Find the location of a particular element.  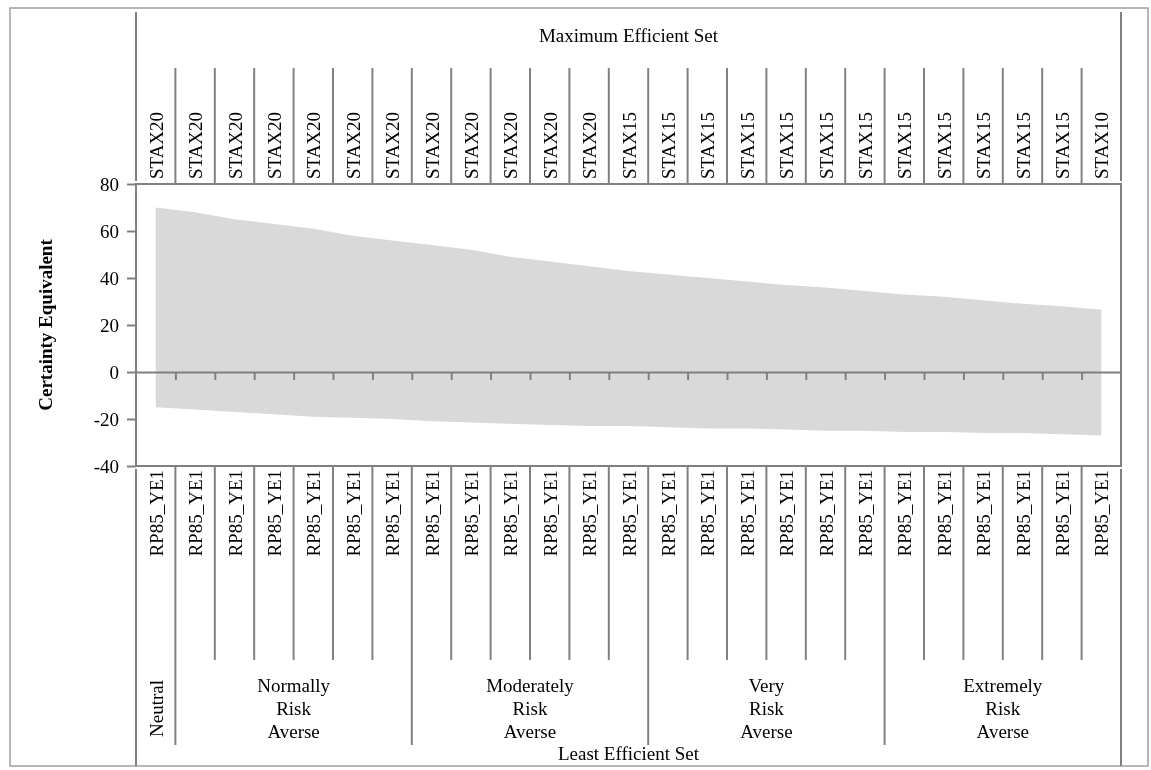

text: Least Efficient Set is located at coordinates (628, 753).